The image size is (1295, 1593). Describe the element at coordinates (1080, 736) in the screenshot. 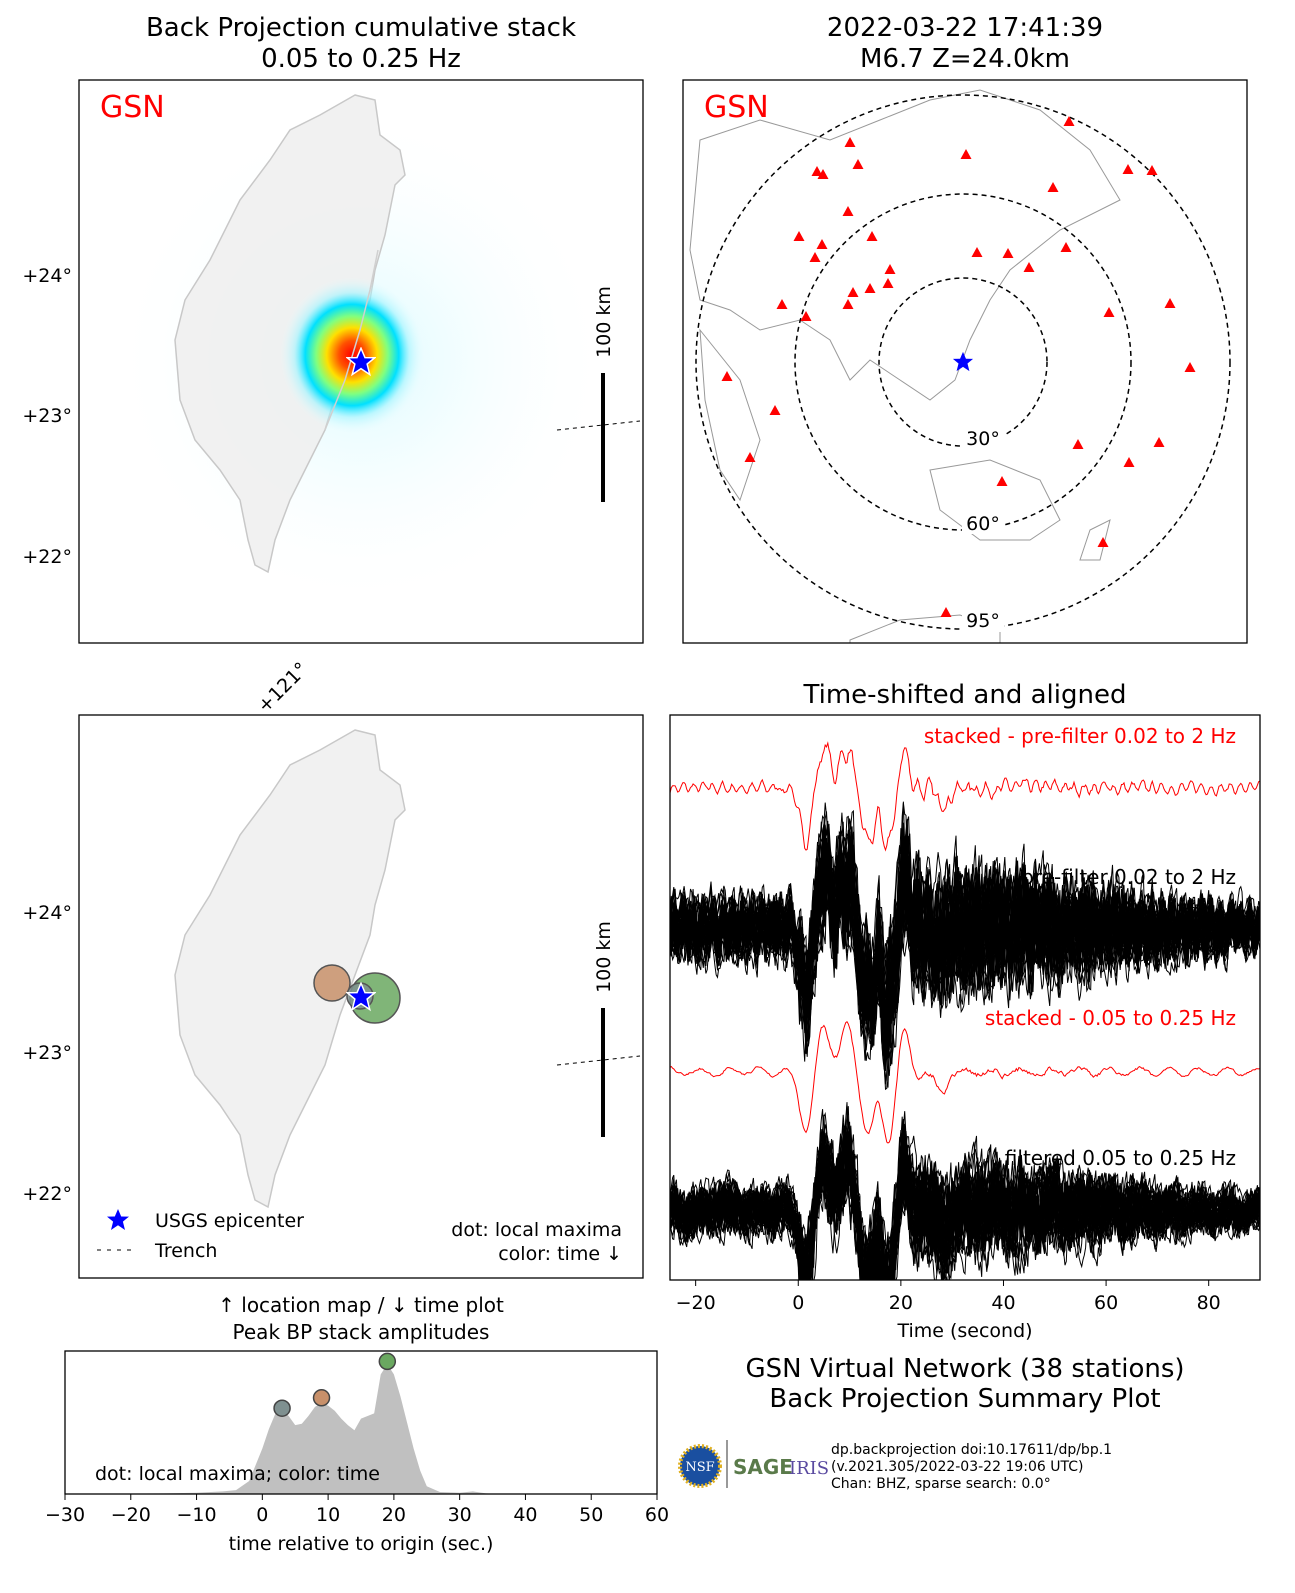

I see `trace-label: stacked - pre-filter 0.02 to 2 Hz` at that location.